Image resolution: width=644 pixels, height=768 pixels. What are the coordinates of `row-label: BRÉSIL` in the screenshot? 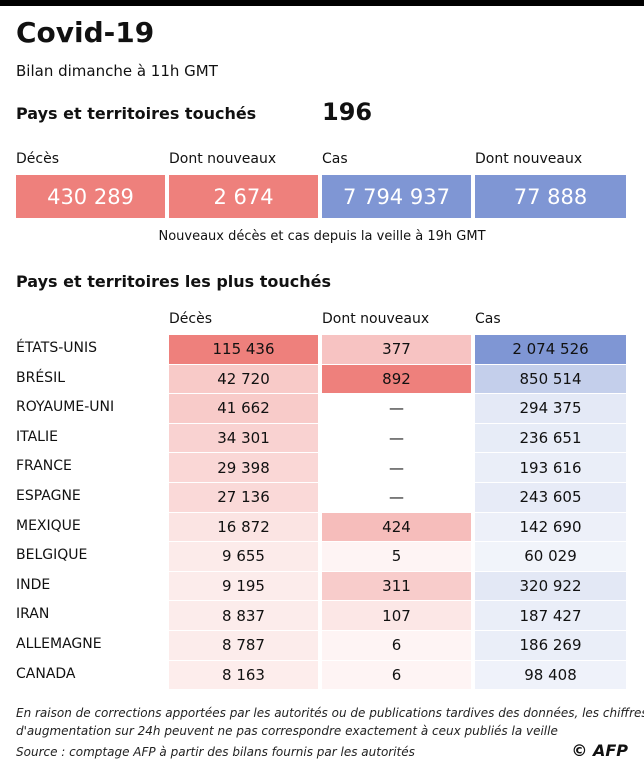 It's located at (40, 377).